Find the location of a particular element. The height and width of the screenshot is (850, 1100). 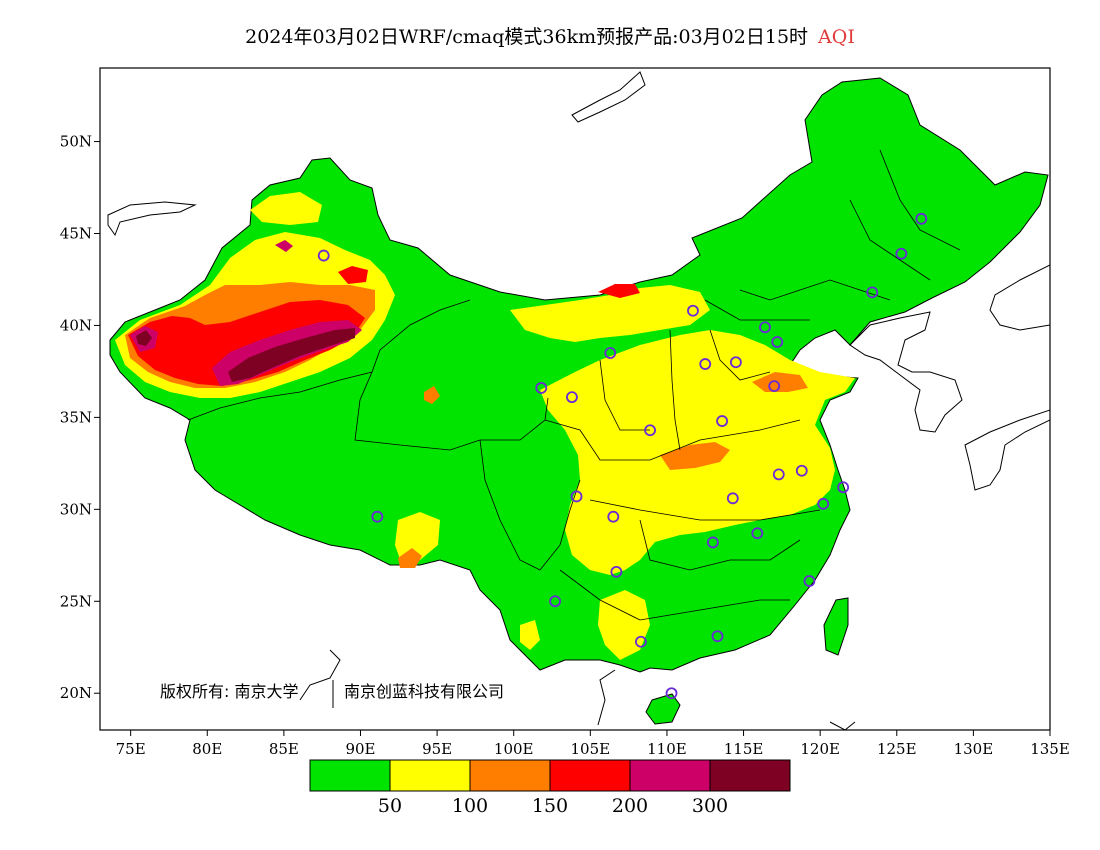

lon-tick-label: 115E is located at coordinates (744, 749).